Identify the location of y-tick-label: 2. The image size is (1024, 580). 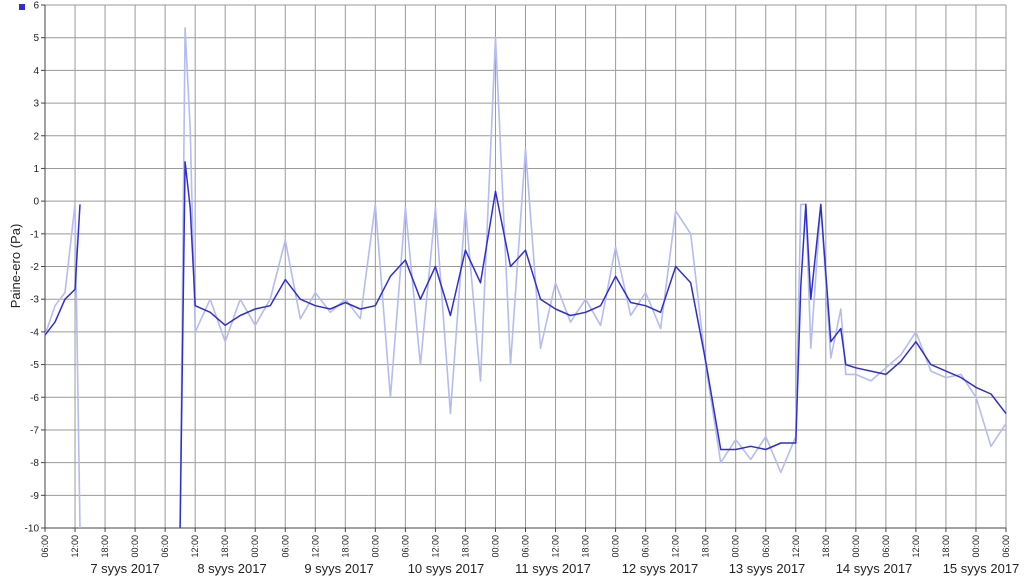
(36, 136).